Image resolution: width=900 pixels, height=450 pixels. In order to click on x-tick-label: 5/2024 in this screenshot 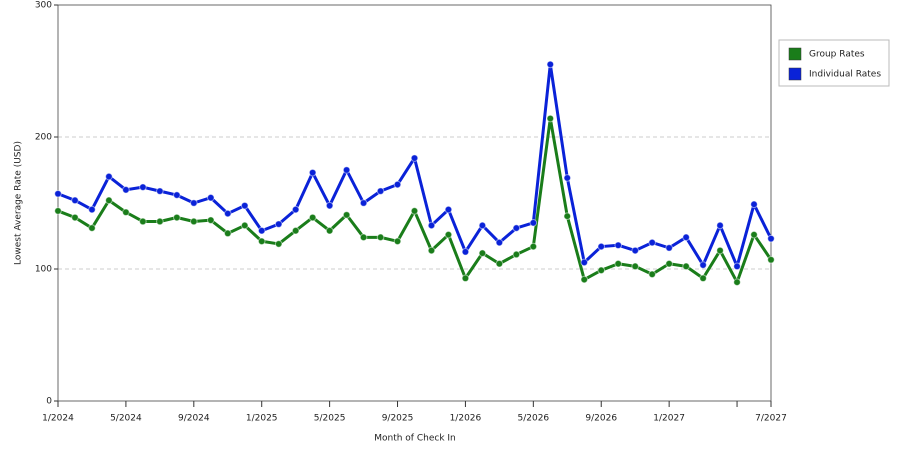, I will do `click(126, 419)`.